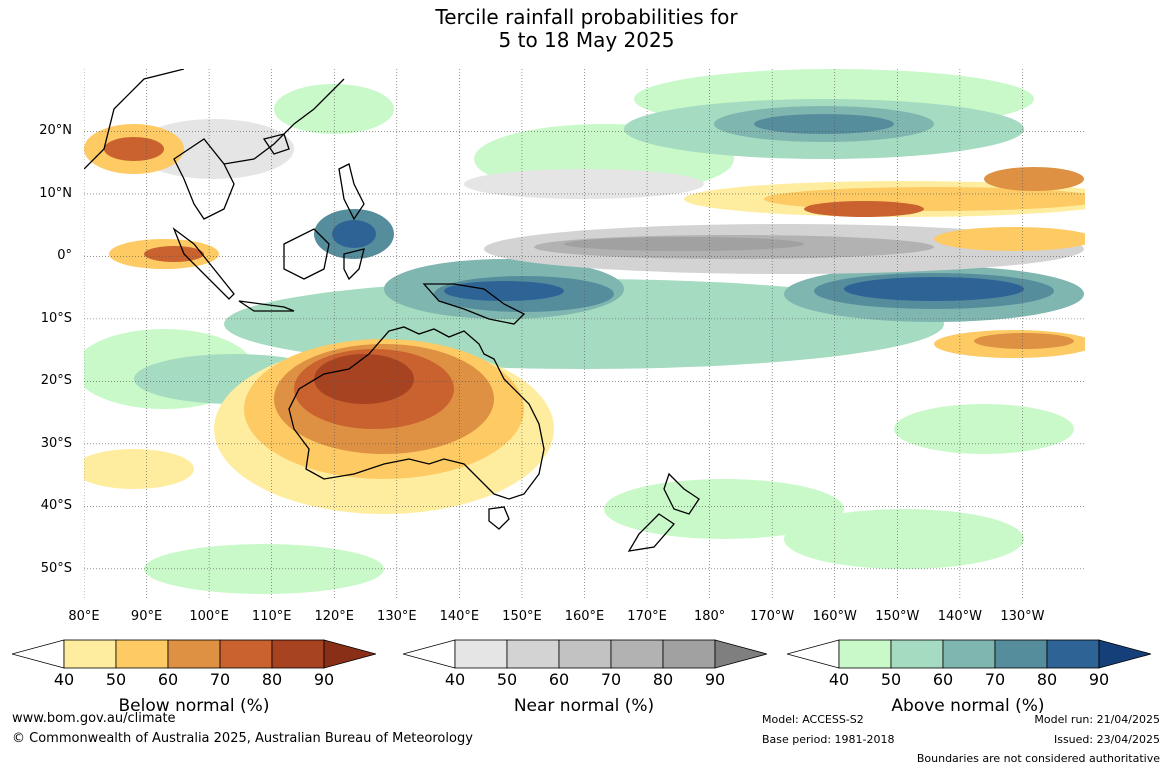 This screenshot has height=770, width=1173. I want to click on longitude-label: 80°E, so click(84, 616).